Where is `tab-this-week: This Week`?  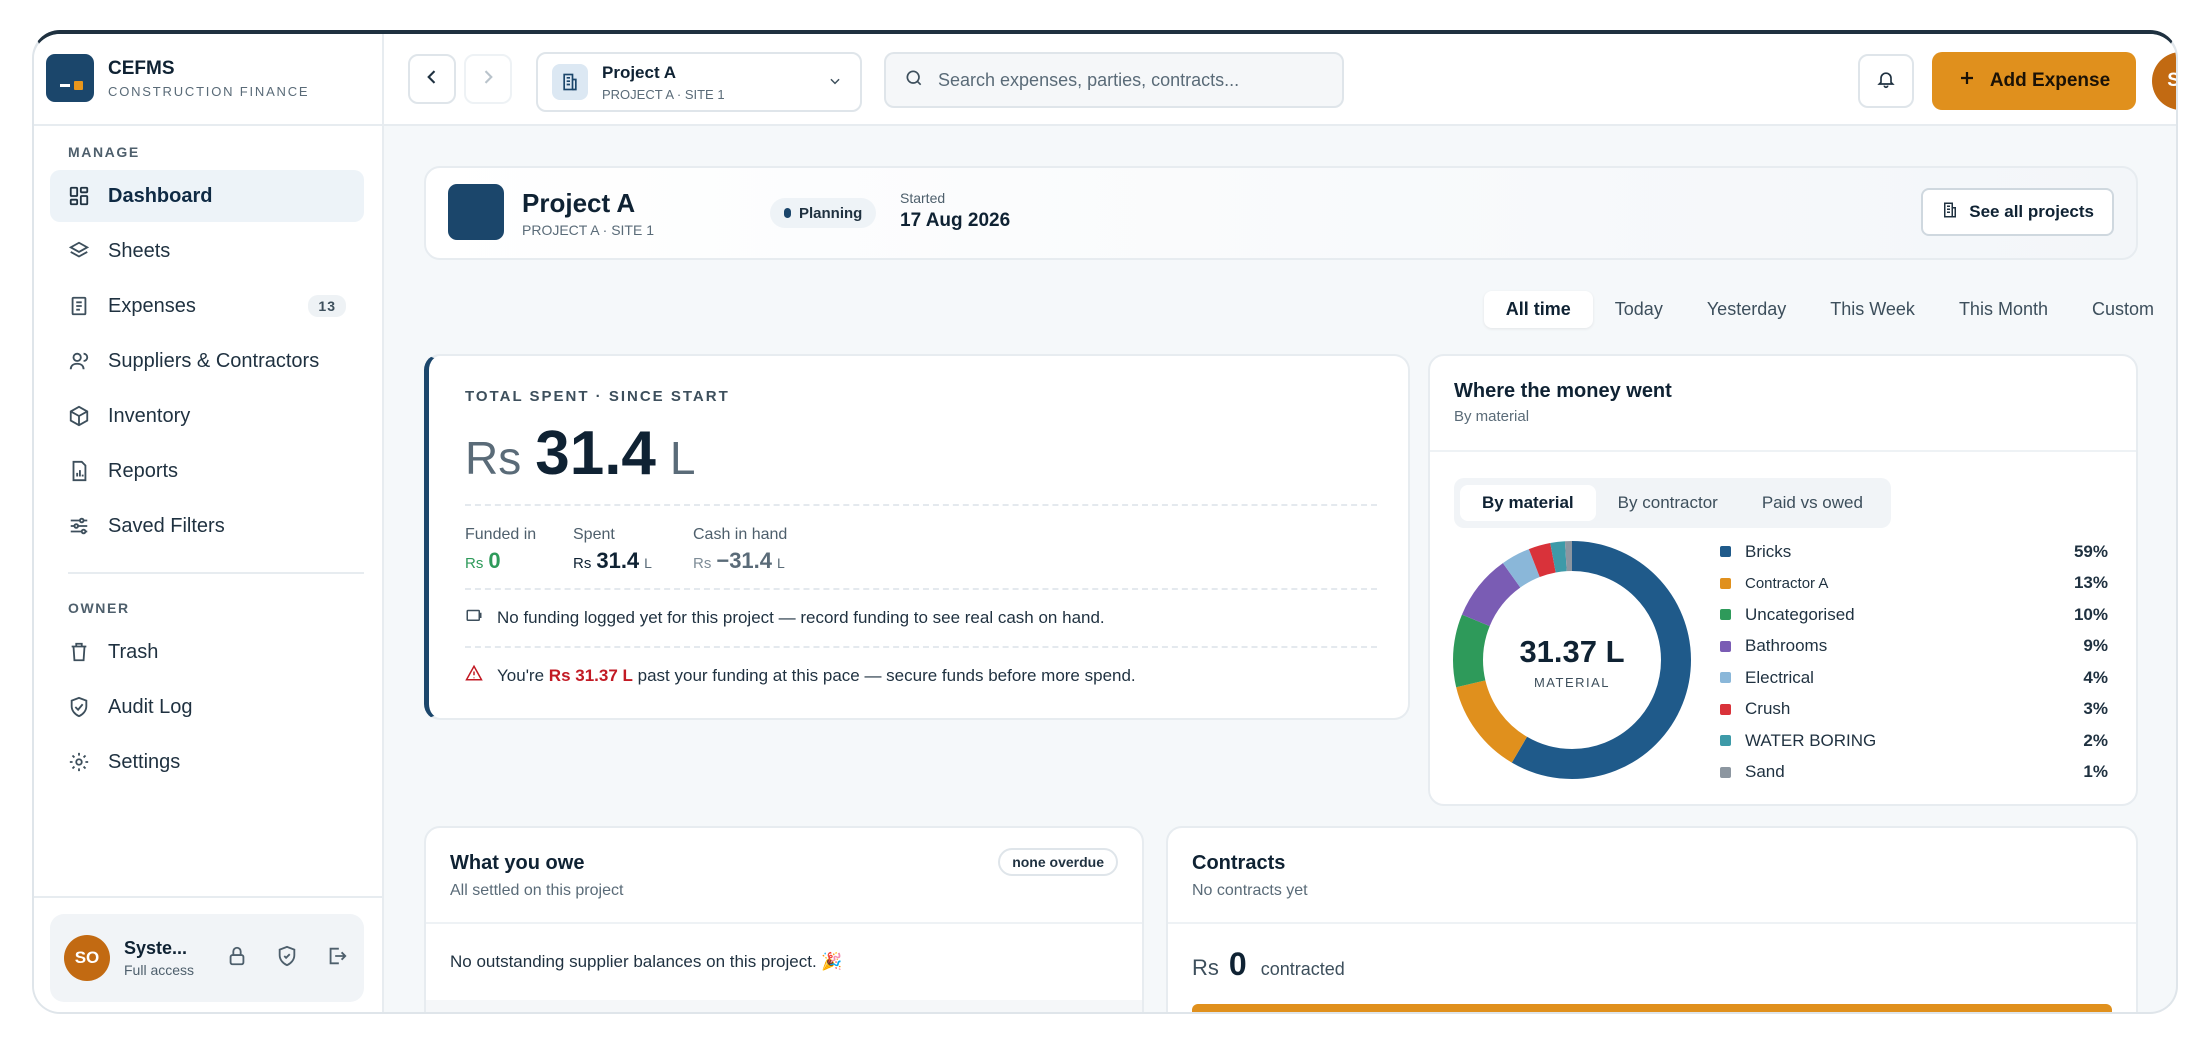 tab-this-week: This Week is located at coordinates (1872, 308).